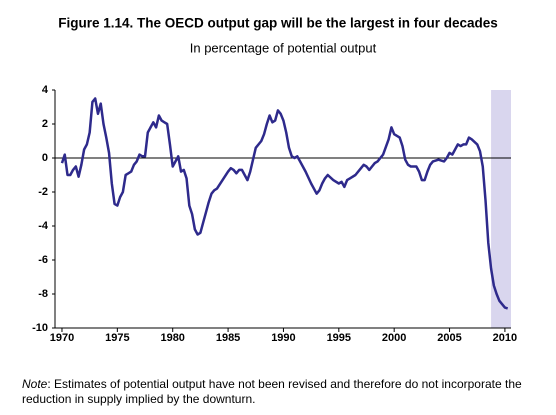 This screenshot has width=556, height=415. I want to click on y-tick-label: -4, so click(43, 226).